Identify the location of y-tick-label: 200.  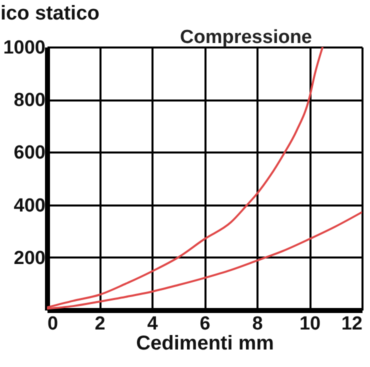
(30, 258).